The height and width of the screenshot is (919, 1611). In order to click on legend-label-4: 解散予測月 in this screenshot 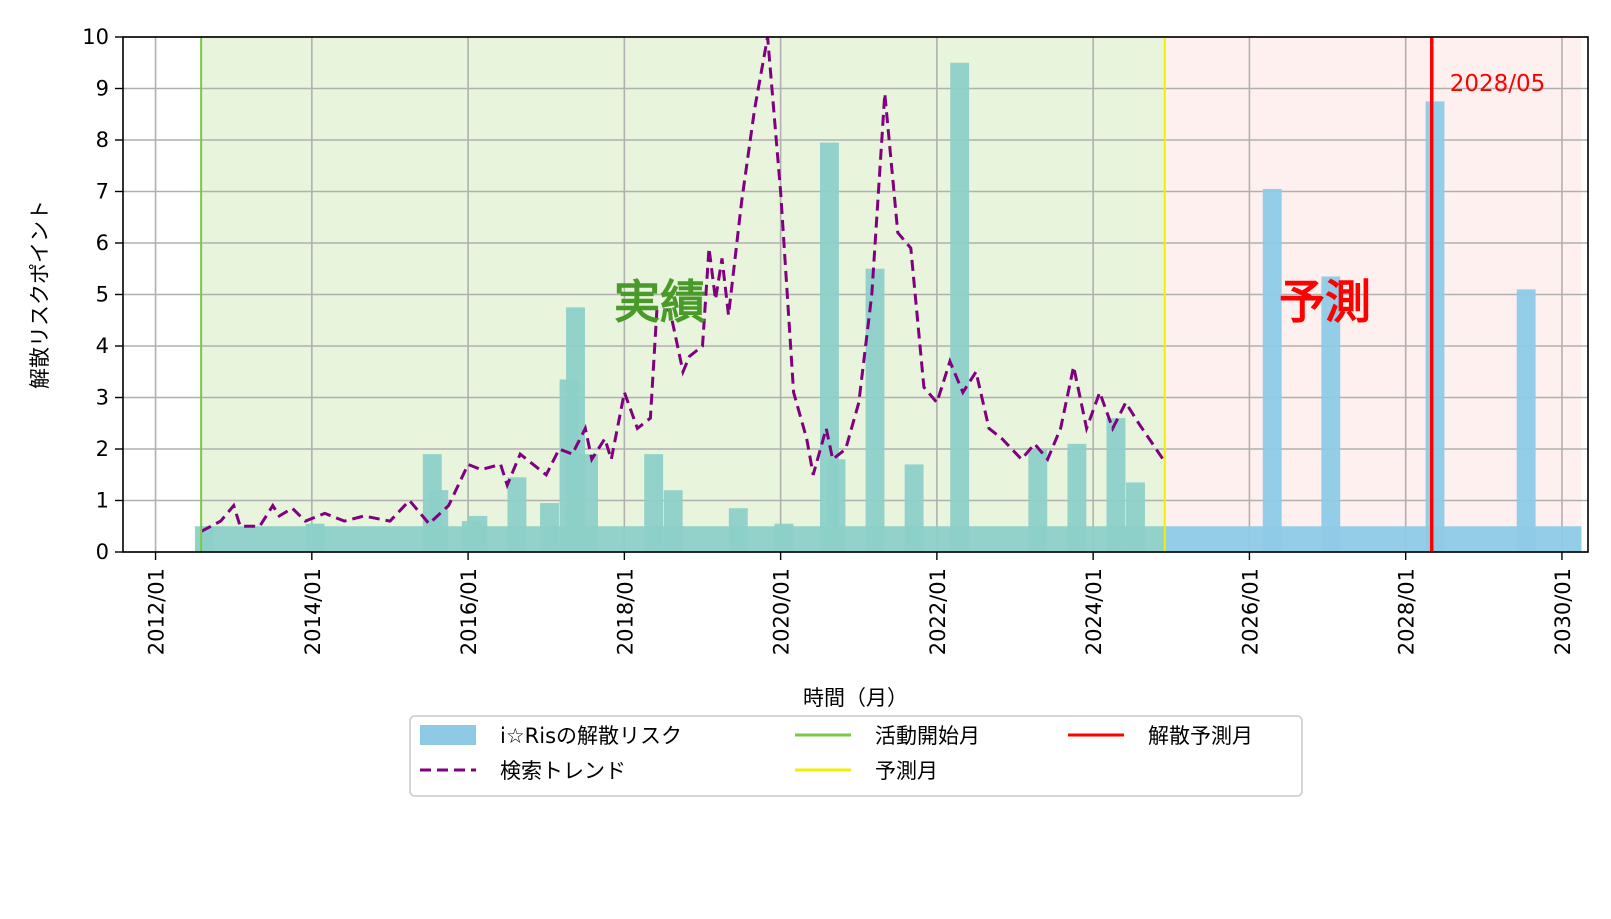, I will do `click(1200, 736)`.